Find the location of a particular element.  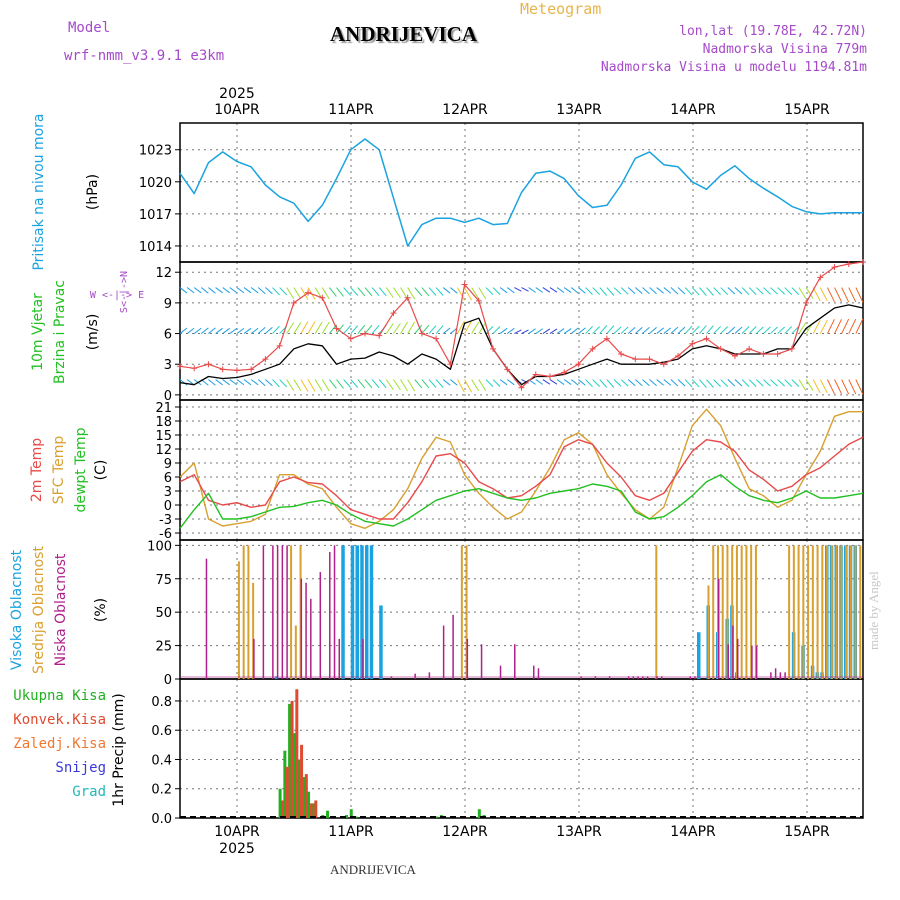

precip-legend-item: Konvek.Kisa is located at coordinates (59, 720).